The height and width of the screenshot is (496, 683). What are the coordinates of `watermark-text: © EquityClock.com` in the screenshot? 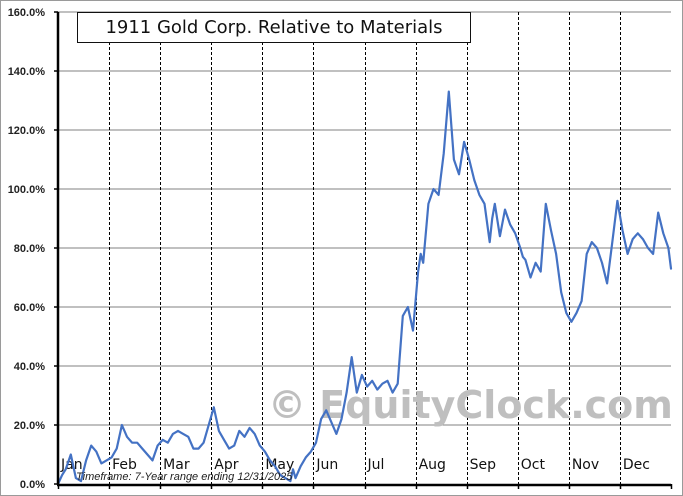 It's located at (470, 405).